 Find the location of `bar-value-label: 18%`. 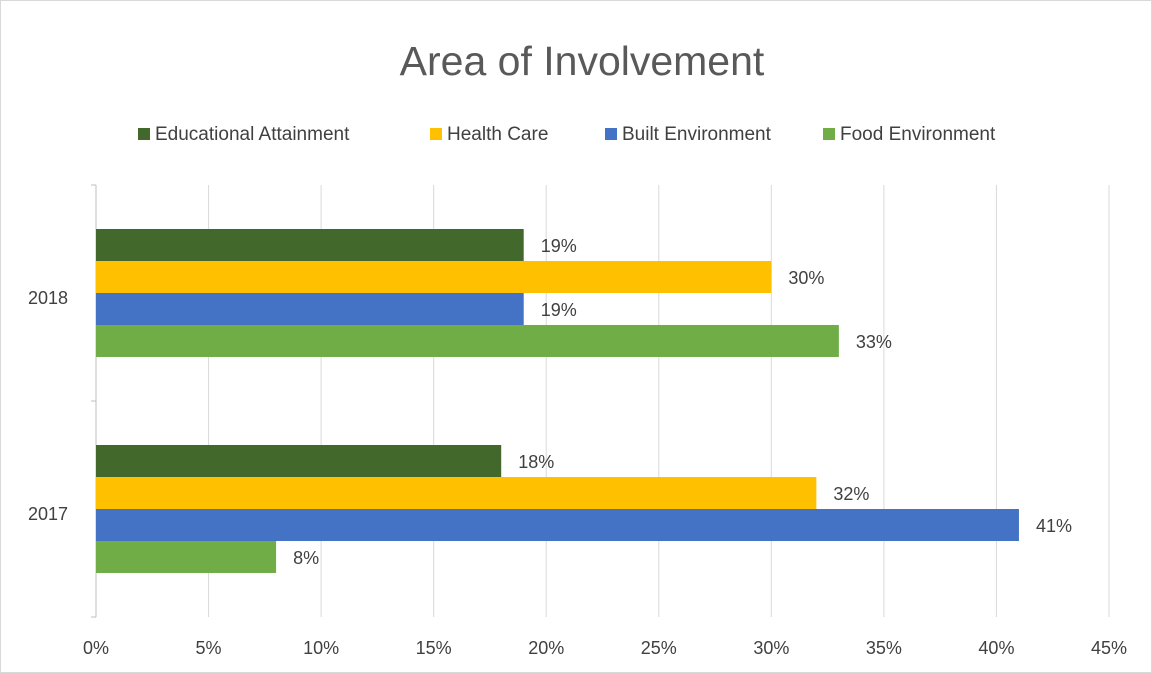

bar-value-label: 18% is located at coordinates (536, 462).